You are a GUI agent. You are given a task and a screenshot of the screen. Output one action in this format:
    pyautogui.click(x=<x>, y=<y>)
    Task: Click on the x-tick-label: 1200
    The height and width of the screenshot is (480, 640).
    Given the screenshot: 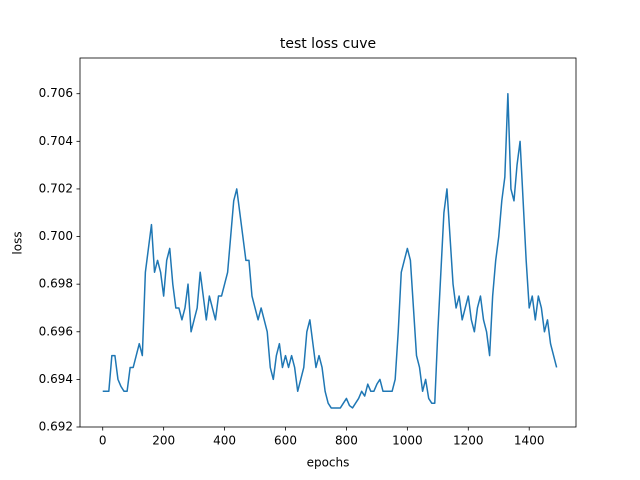 What is the action you would take?
    pyautogui.click(x=468, y=441)
    